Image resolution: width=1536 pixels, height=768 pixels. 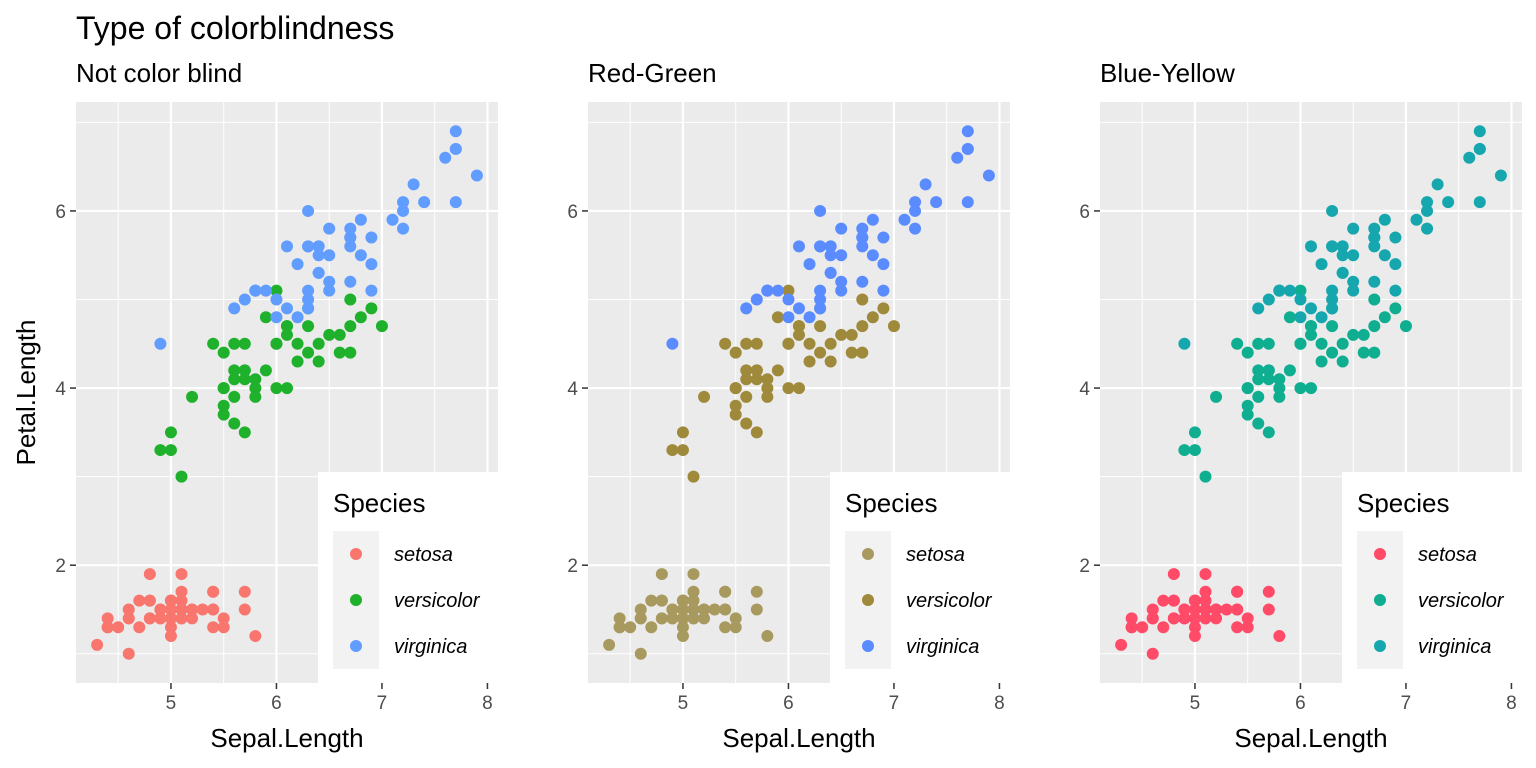 I want to click on x-axis-title: Sepal.Length, so click(x=286, y=738).